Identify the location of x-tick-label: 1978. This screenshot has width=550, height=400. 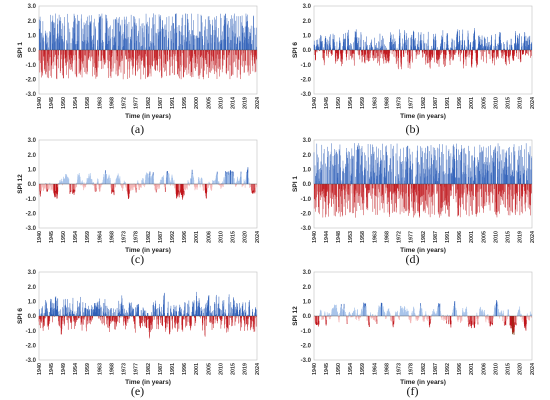
(137, 237).